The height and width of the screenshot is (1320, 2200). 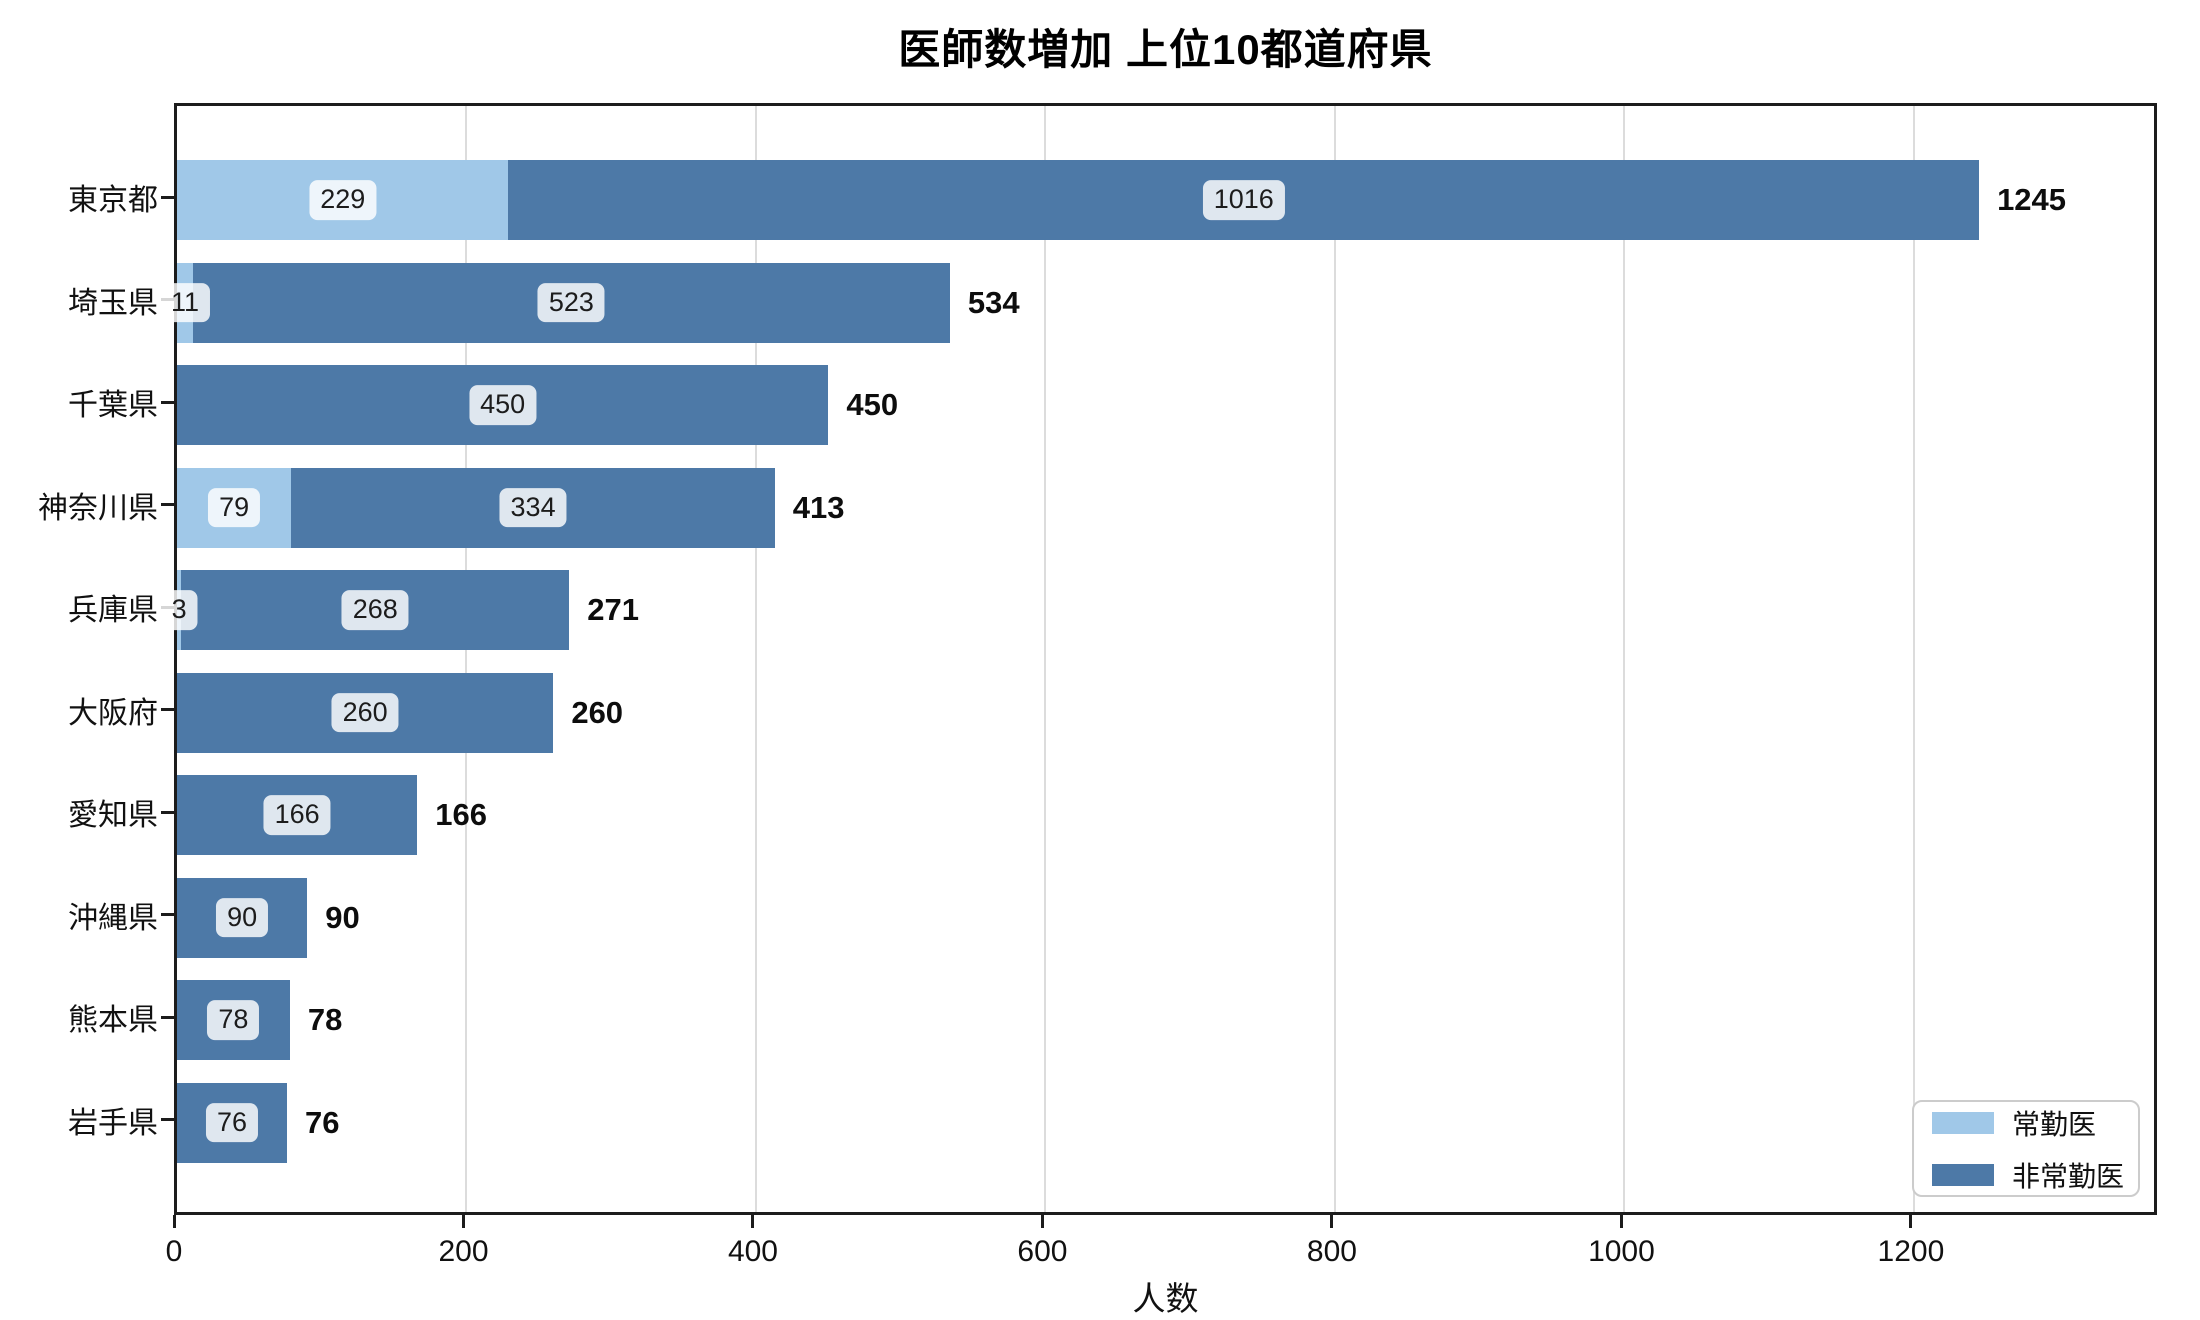 I want to click on bar-total-value: 166, so click(x=461, y=814).